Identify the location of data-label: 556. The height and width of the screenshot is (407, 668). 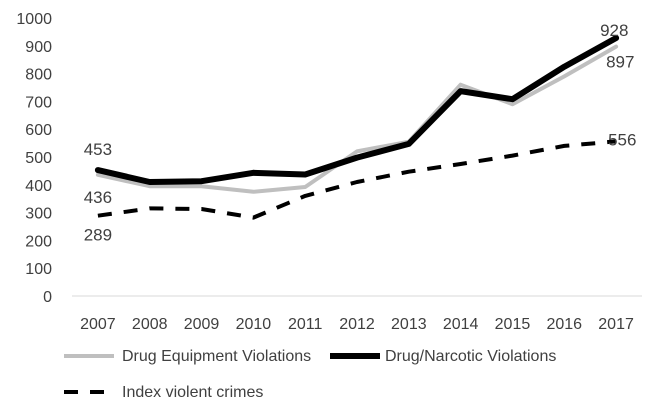
(622, 139).